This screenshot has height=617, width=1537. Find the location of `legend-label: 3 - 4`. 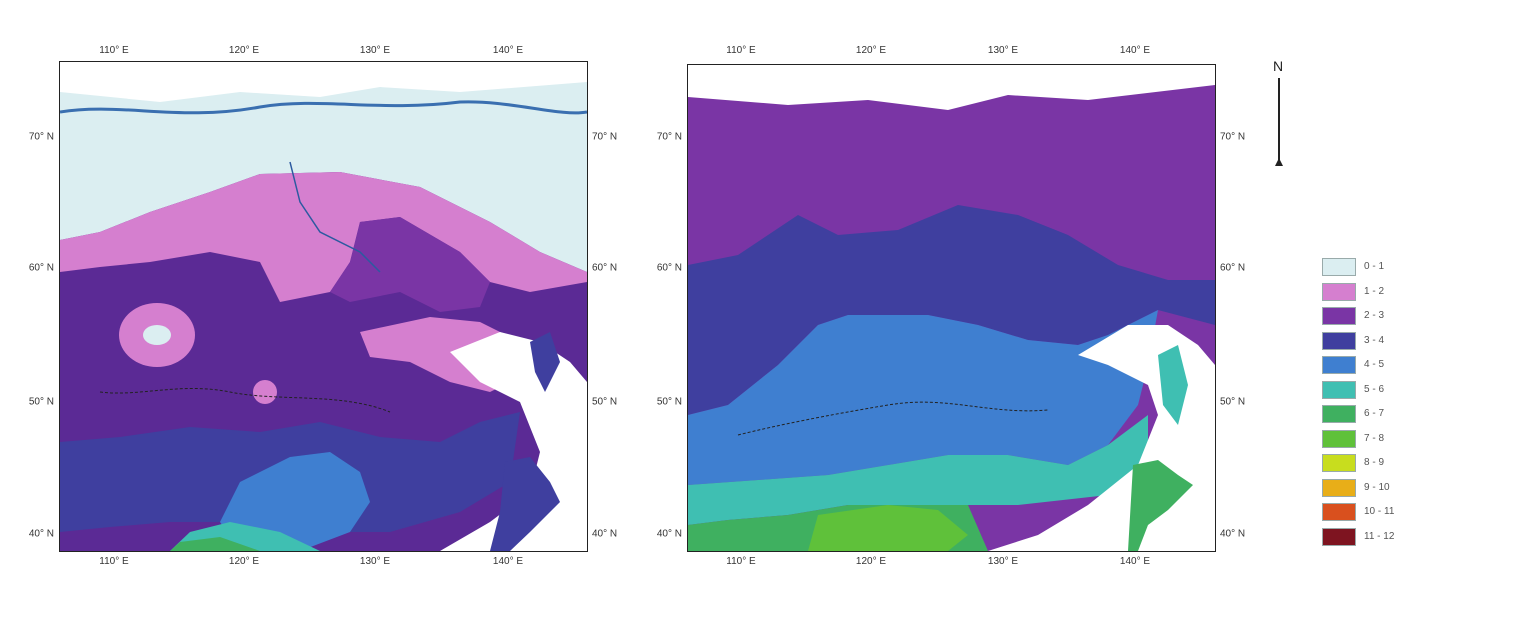

legend-label: 3 - 4 is located at coordinates (1374, 340).